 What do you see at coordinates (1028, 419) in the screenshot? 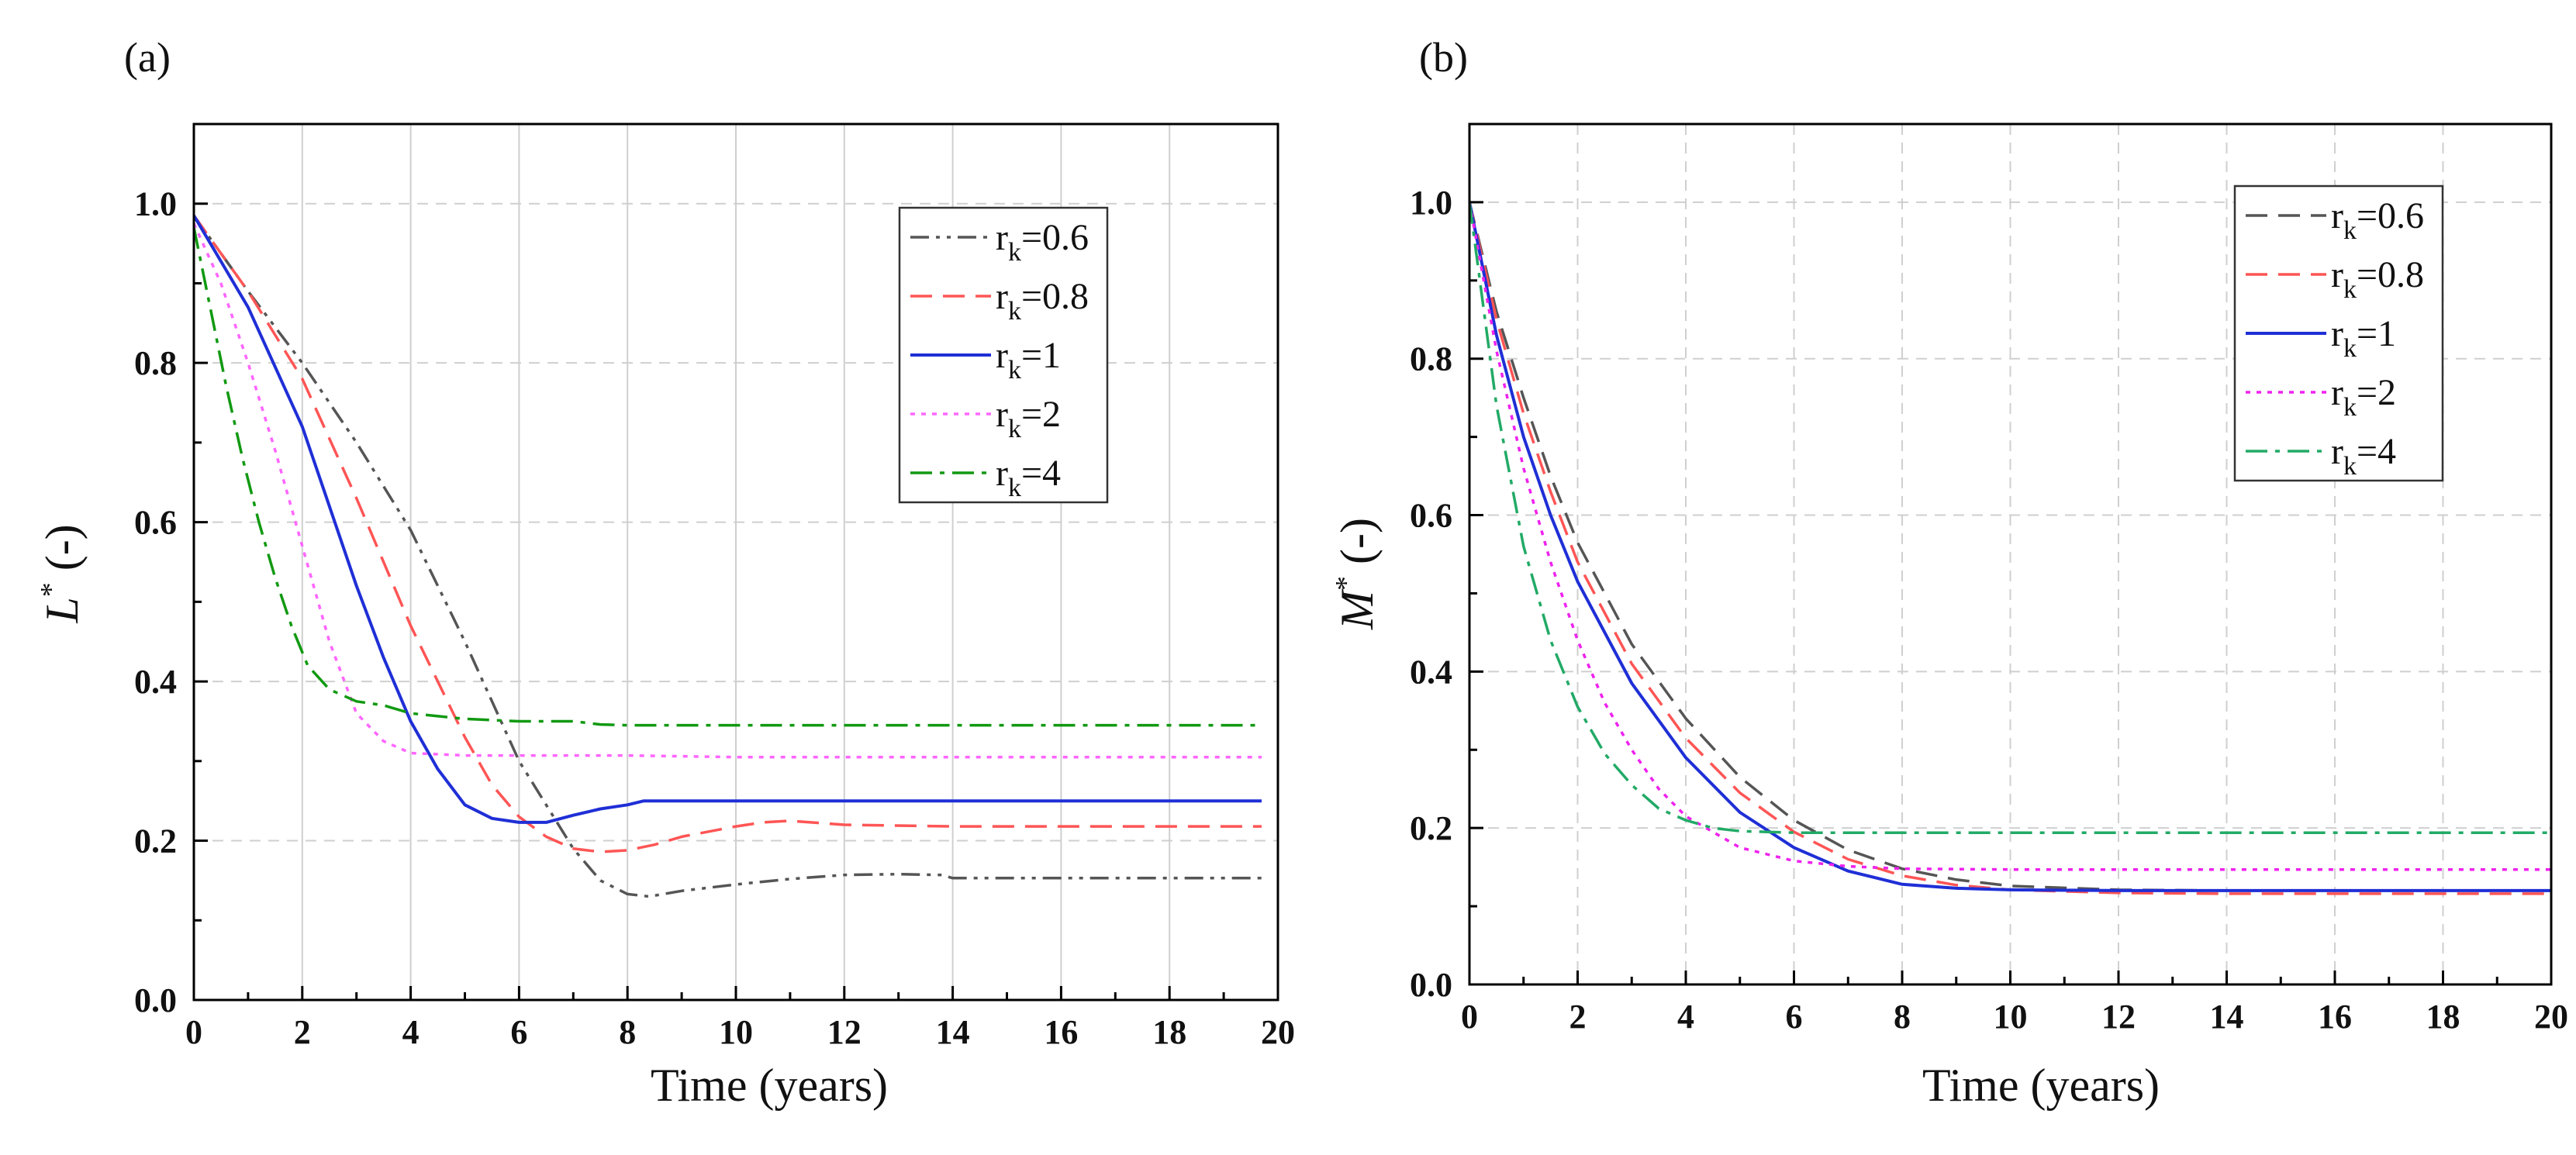
I see `panel-a-legend-label-4: rk=2` at bounding box center [1028, 419].